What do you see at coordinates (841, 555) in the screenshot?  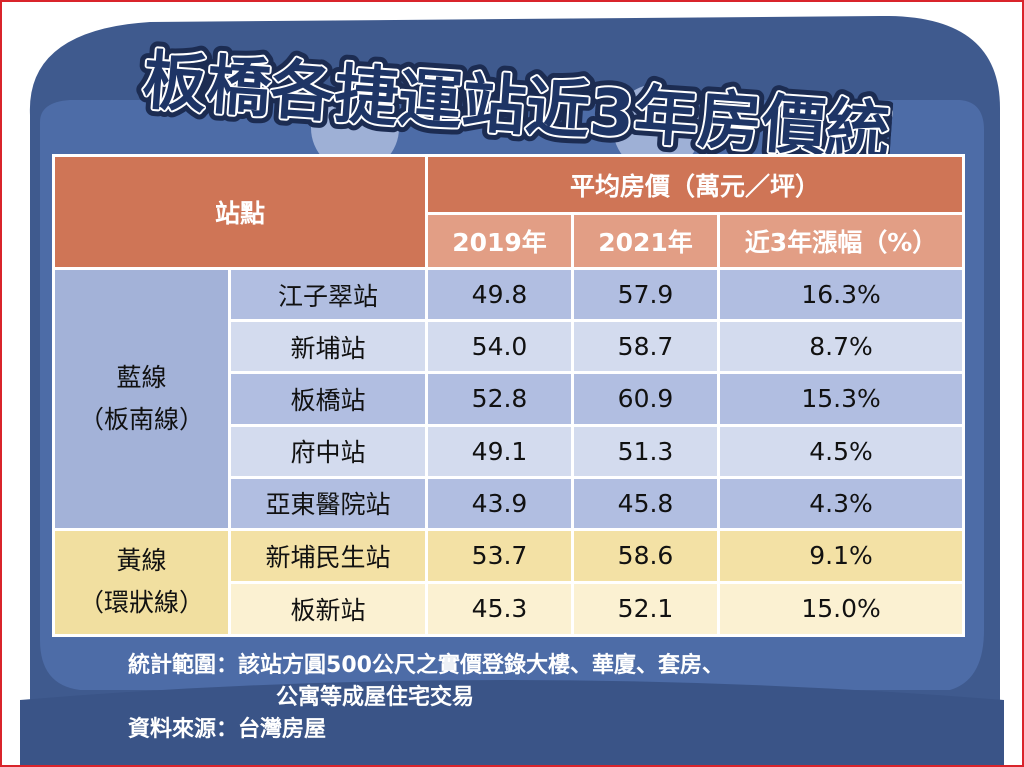 I see `value-change: 9.1%` at bounding box center [841, 555].